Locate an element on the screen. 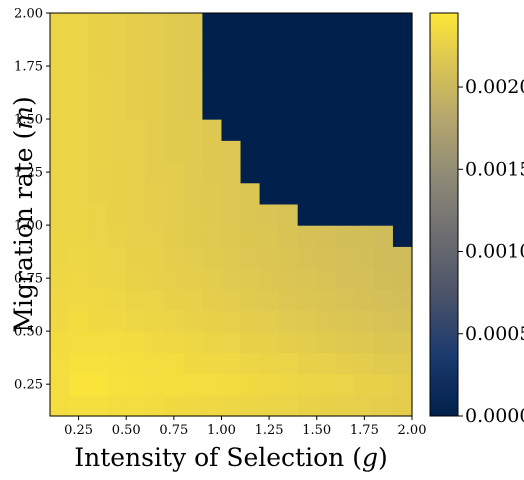 This screenshot has height=480, width=524. colorbar is located at coordinates (444, 214).